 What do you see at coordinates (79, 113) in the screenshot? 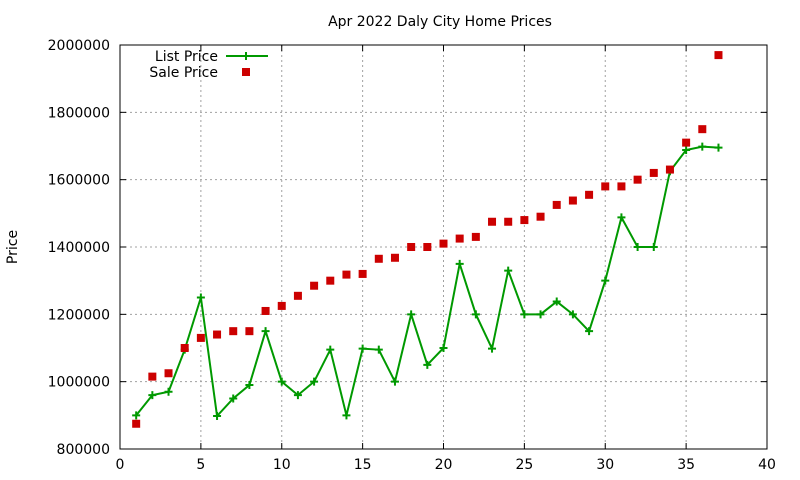
I see `y-tick-label: 1800000` at bounding box center [79, 113].